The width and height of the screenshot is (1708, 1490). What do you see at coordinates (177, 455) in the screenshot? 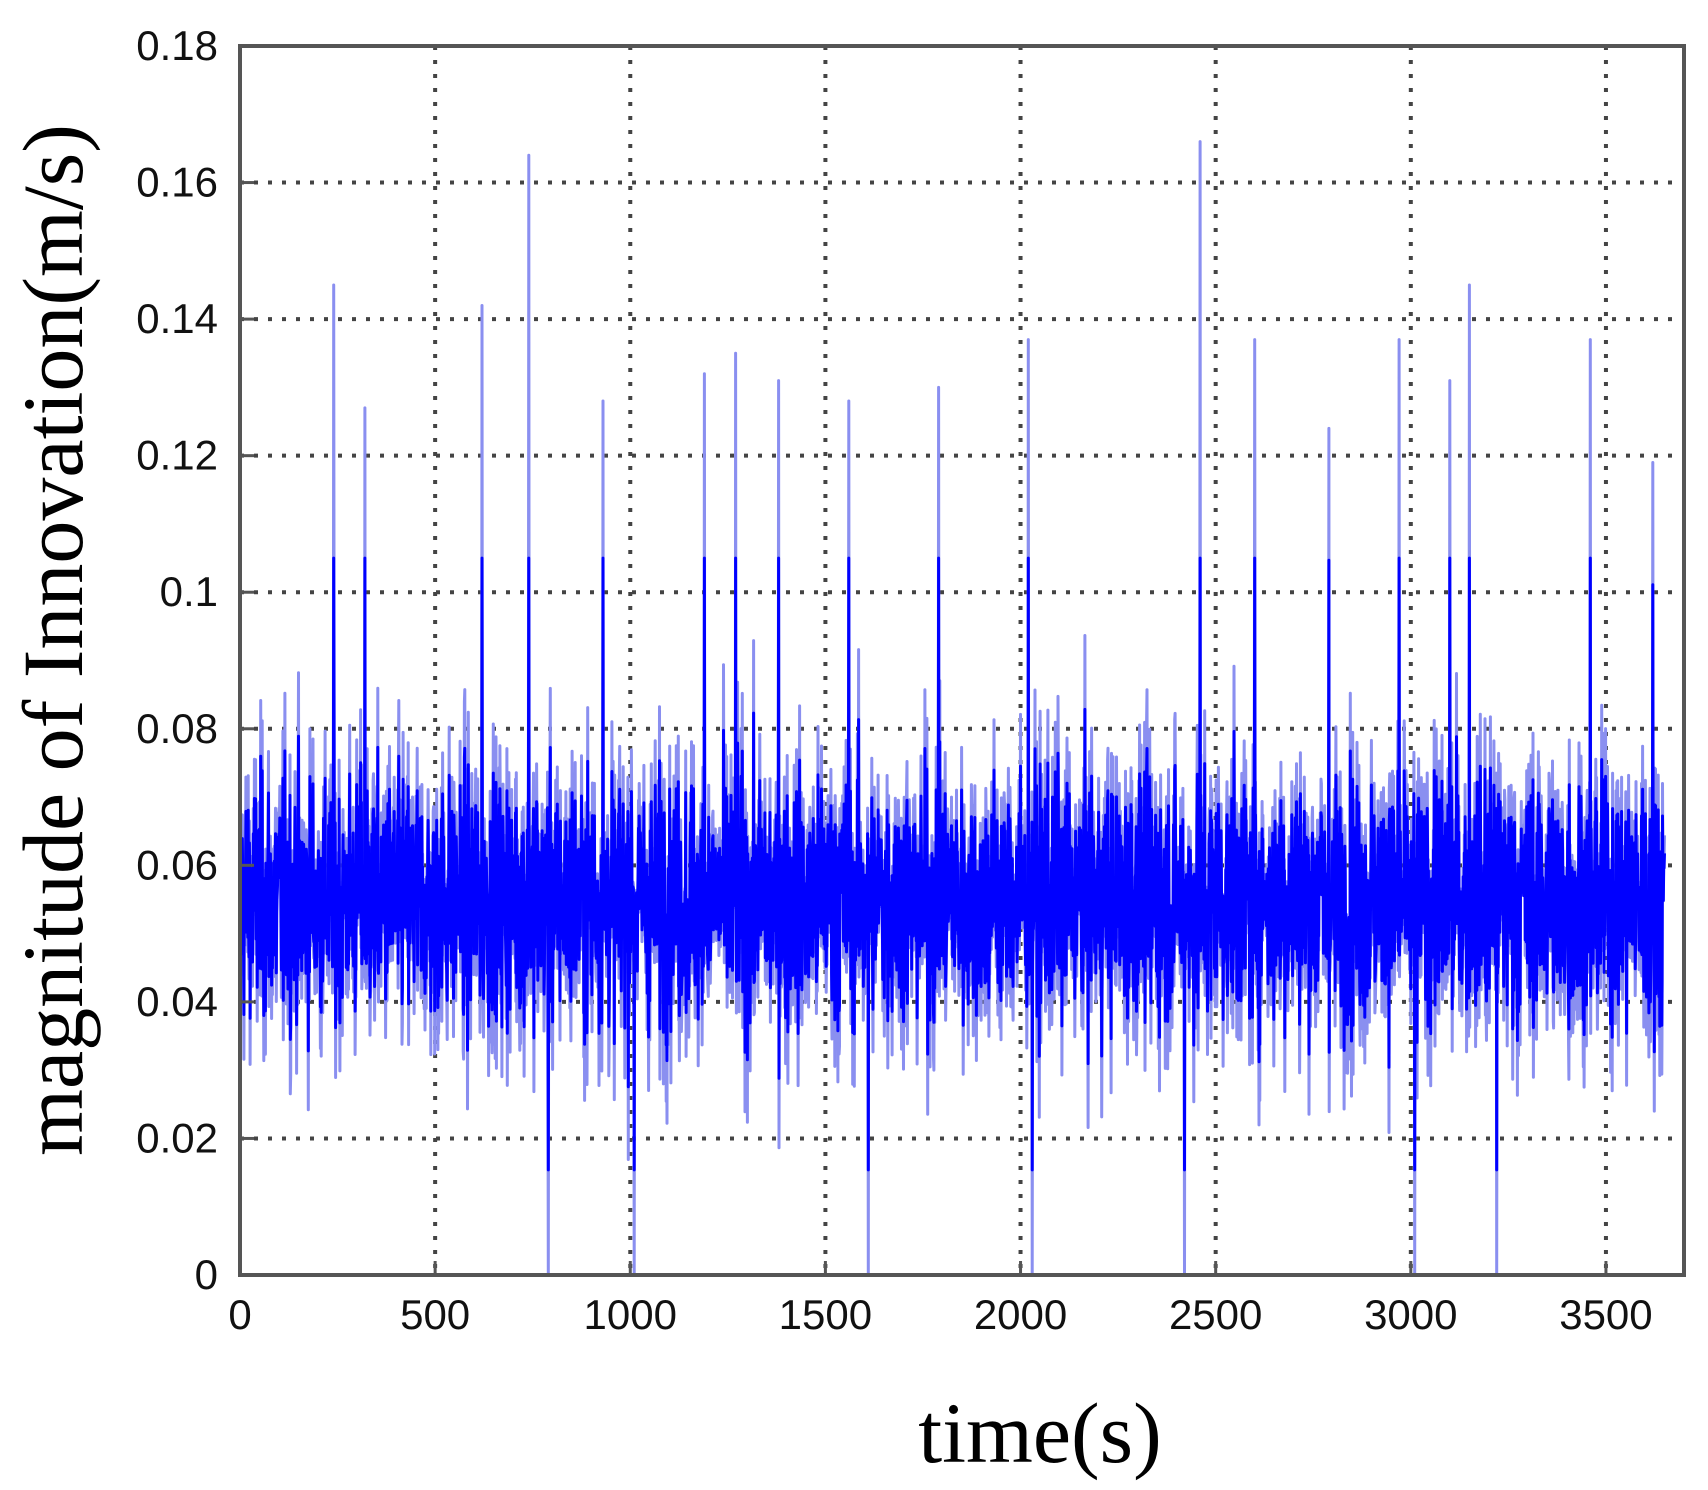
I see `y-tick-label: 0.12` at bounding box center [177, 455].